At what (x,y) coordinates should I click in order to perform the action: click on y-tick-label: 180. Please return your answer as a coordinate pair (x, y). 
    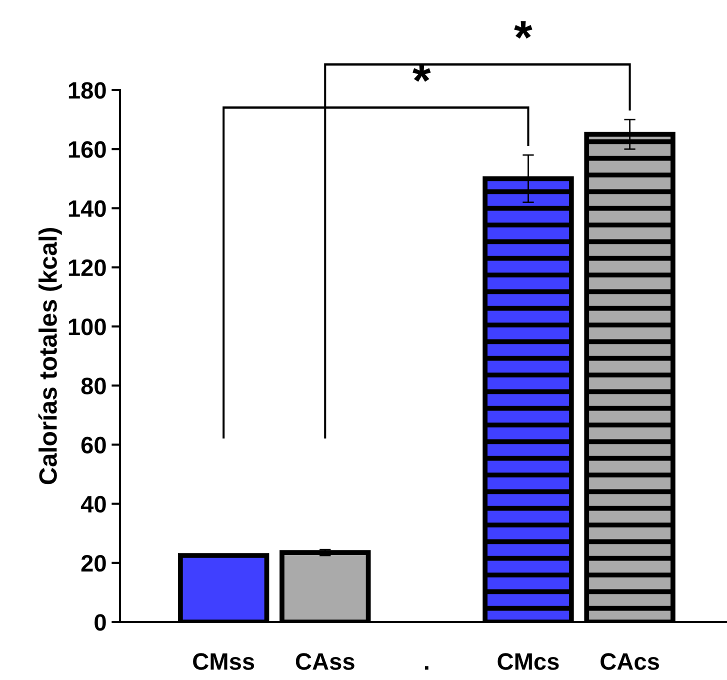
    Looking at the image, I should click on (87, 90).